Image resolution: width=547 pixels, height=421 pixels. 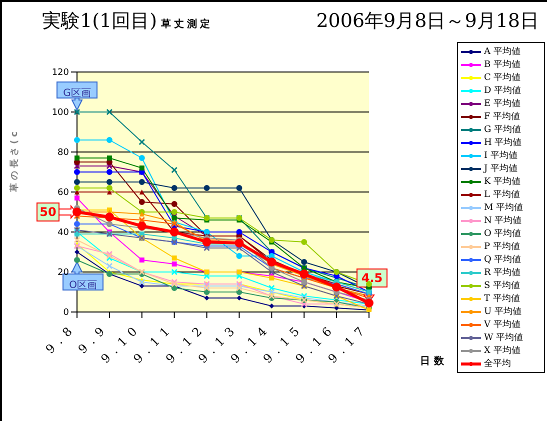 What do you see at coordinates (503, 220) in the screenshot?
I see `legend-label: N 平均値` at bounding box center [503, 220].